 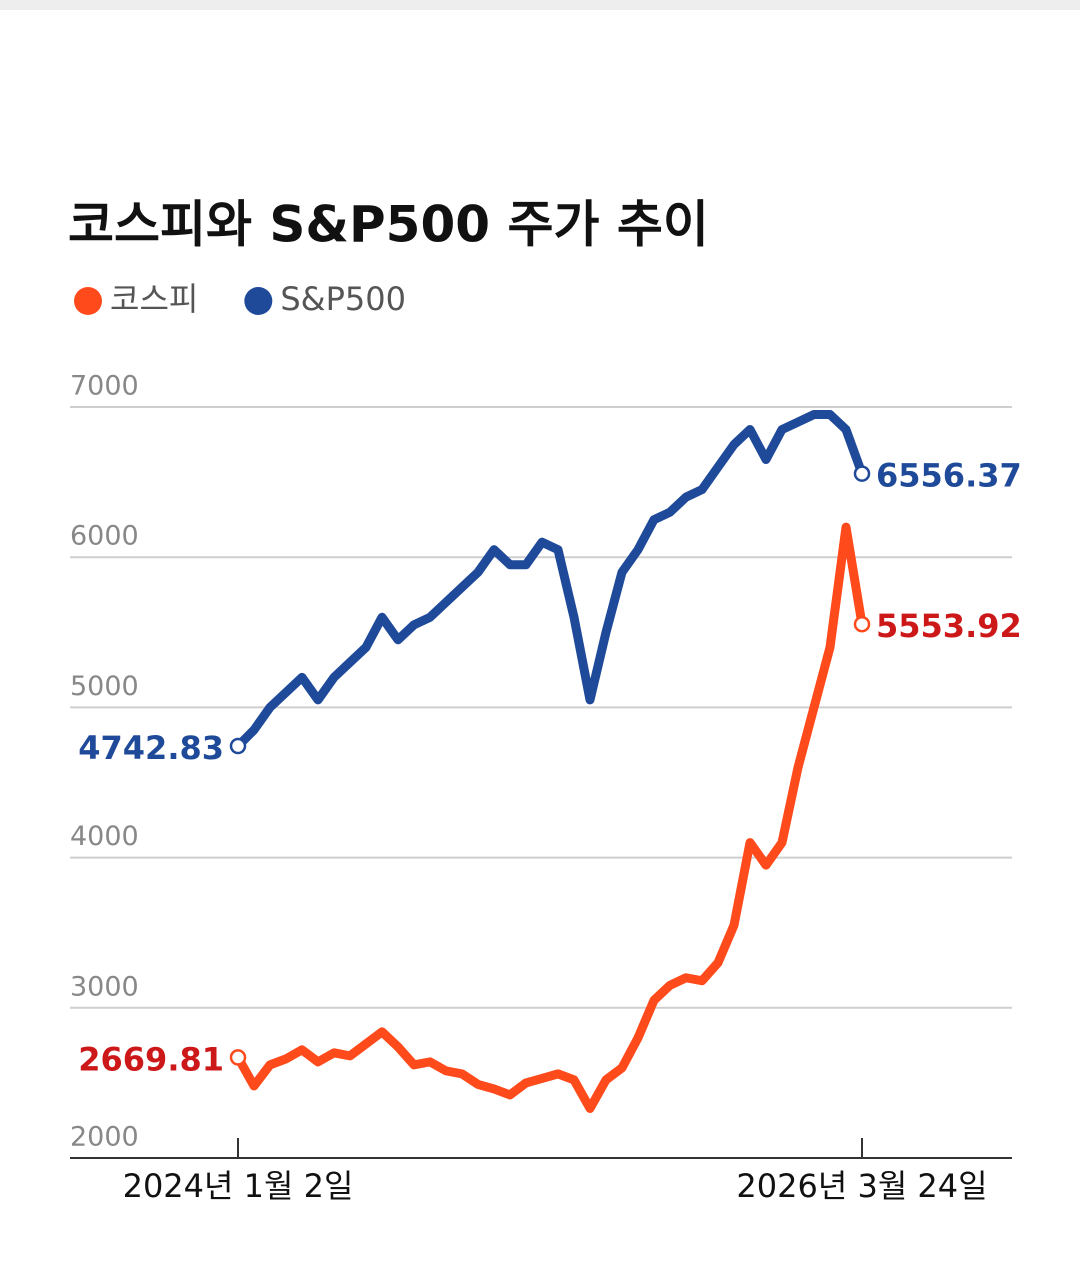 I want to click on legend-label: S&P500, so click(x=343, y=299).